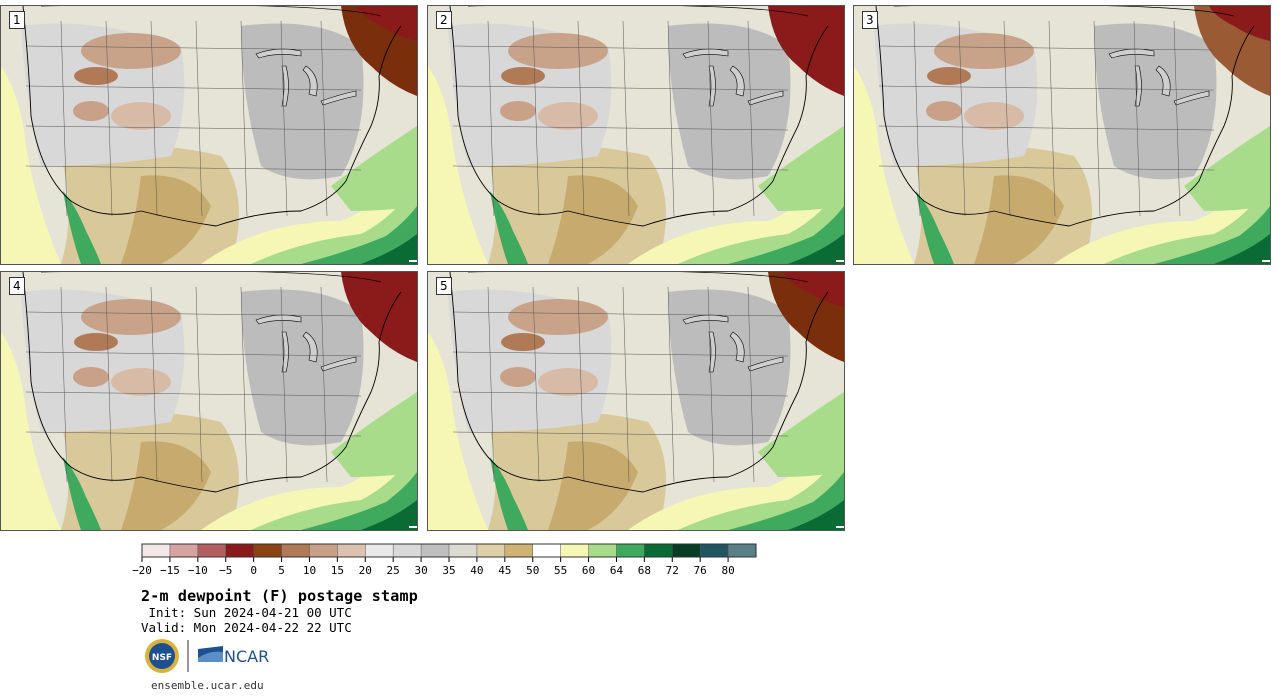 The image size is (1280, 696). I want to click on page-title: 2-m dewpoint (F) postage stamp, so click(279, 596).